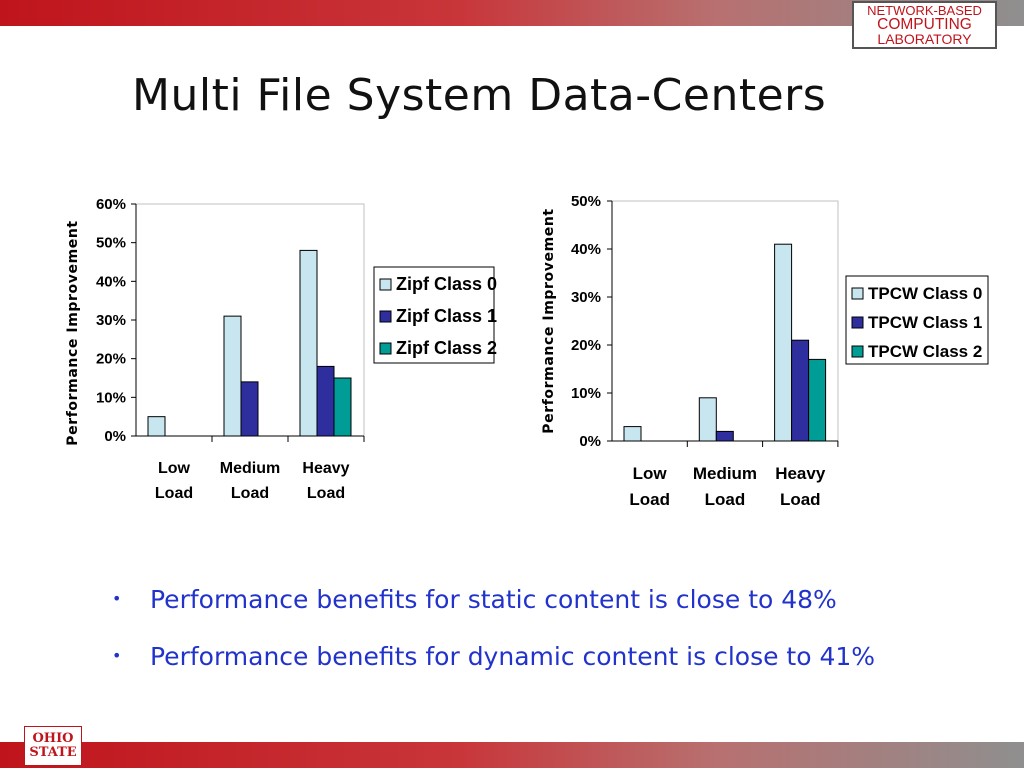  I want to click on chart2-bar-tpcw-class-0-low-load, so click(632, 434).